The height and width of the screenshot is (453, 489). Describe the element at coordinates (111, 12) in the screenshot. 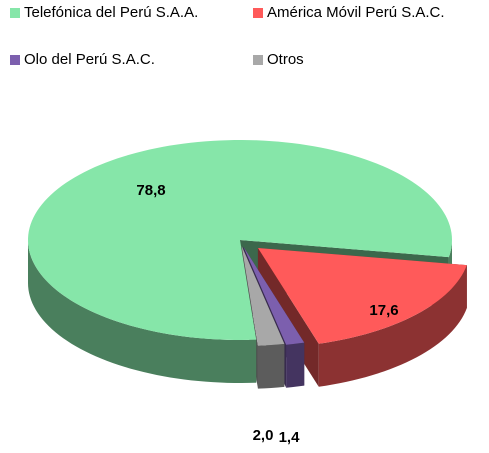

I see `legend-label: Telefónica del Perú S.A.A.` at that location.